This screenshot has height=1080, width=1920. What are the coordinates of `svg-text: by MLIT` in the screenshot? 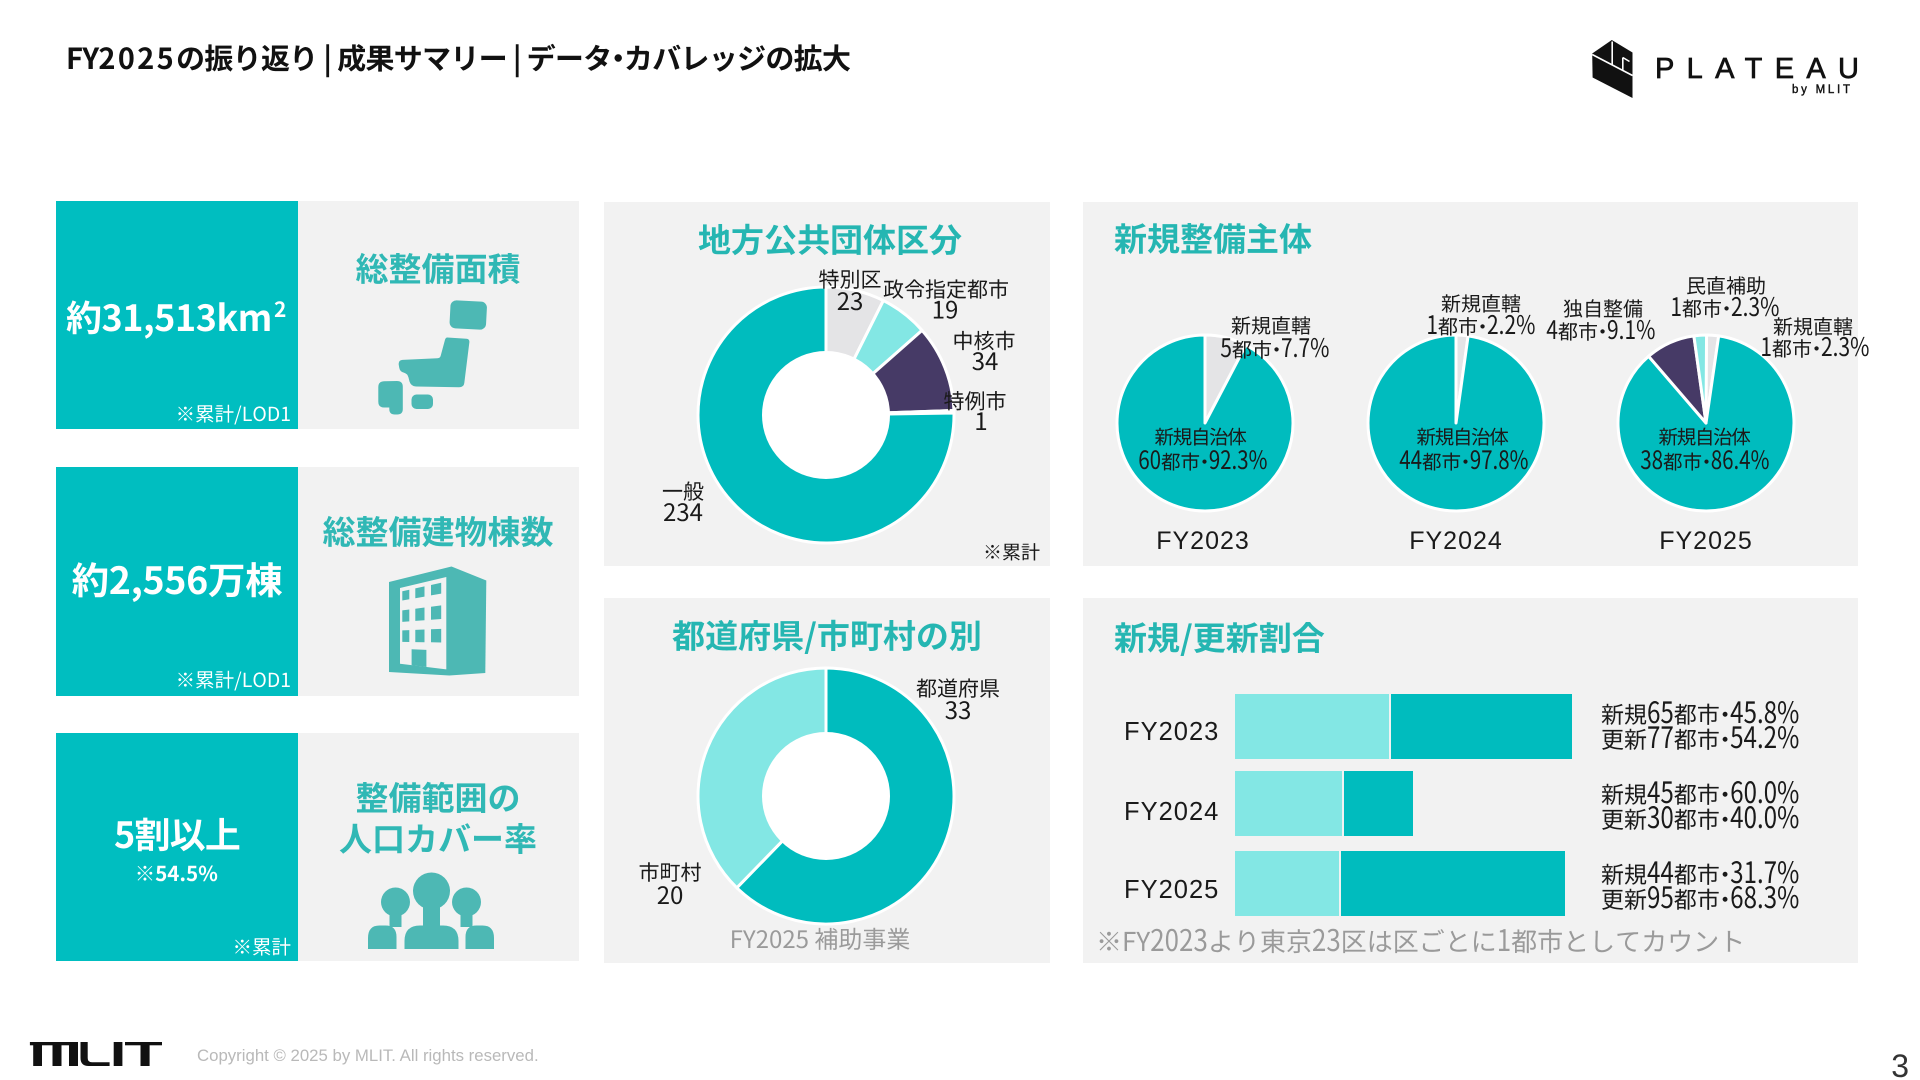 It's located at (1821, 90).